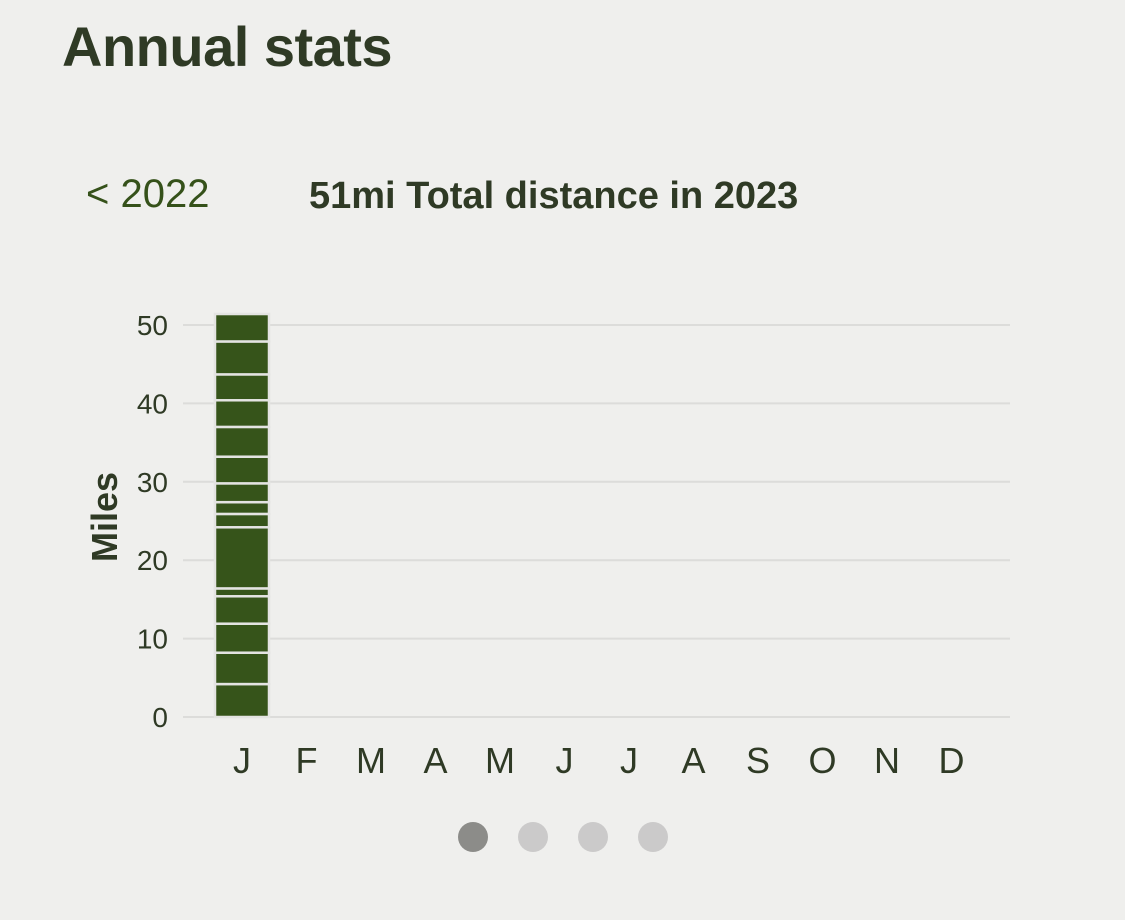 This screenshot has height=920, width=1125. I want to click on chart-title: 51mi Total distance in 2023, so click(554, 196).